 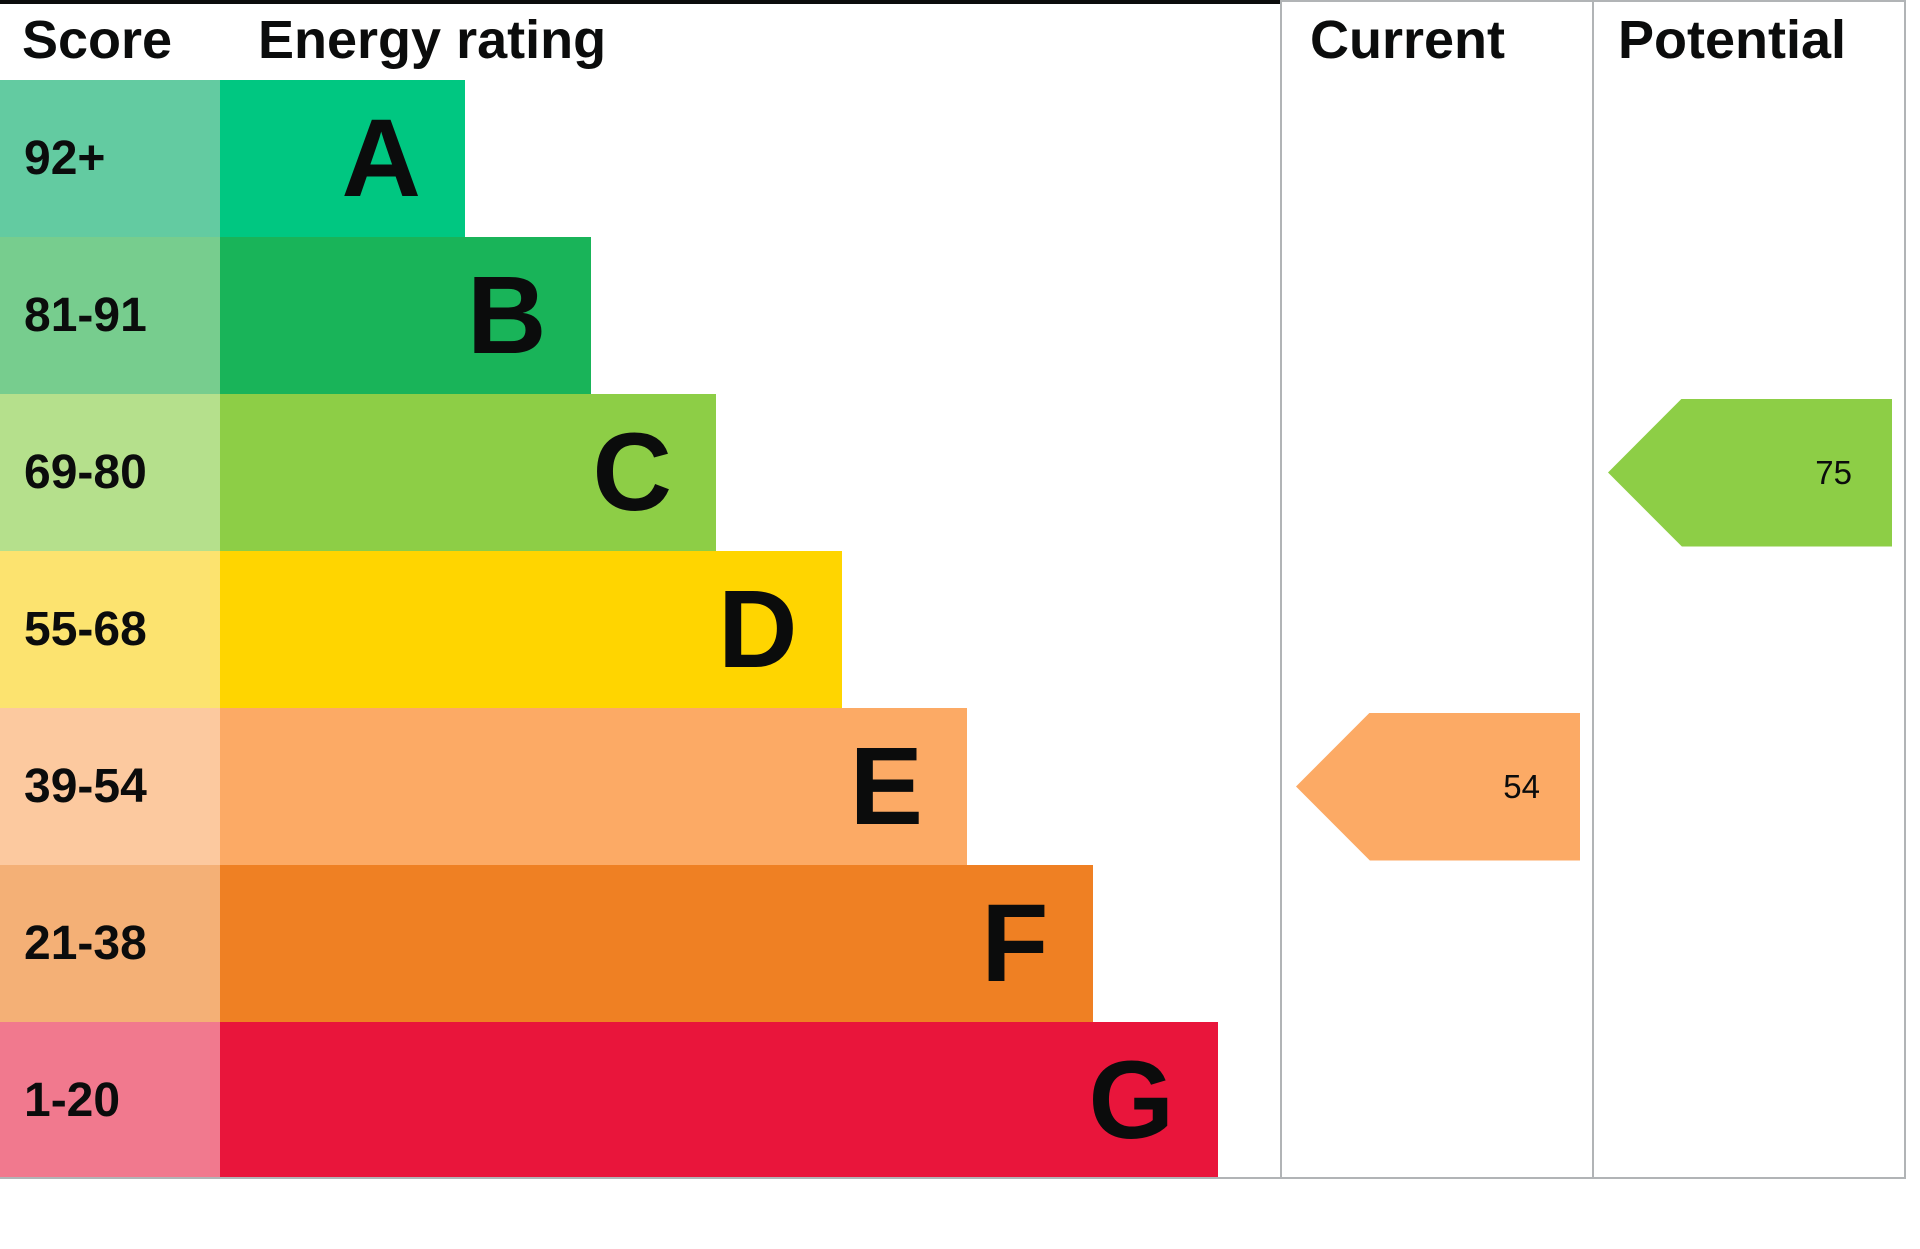 What do you see at coordinates (640, 2) in the screenshot?
I see `chart-top-border` at bounding box center [640, 2].